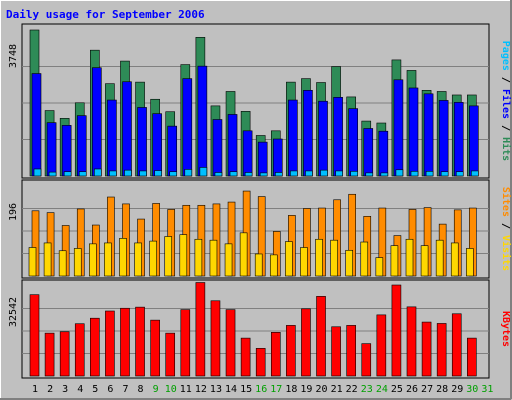 This screenshot has width=512, height=400. What do you see at coordinates (352, 389) in the screenshot?
I see `day-label-22: 22` at bounding box center [352, 389].